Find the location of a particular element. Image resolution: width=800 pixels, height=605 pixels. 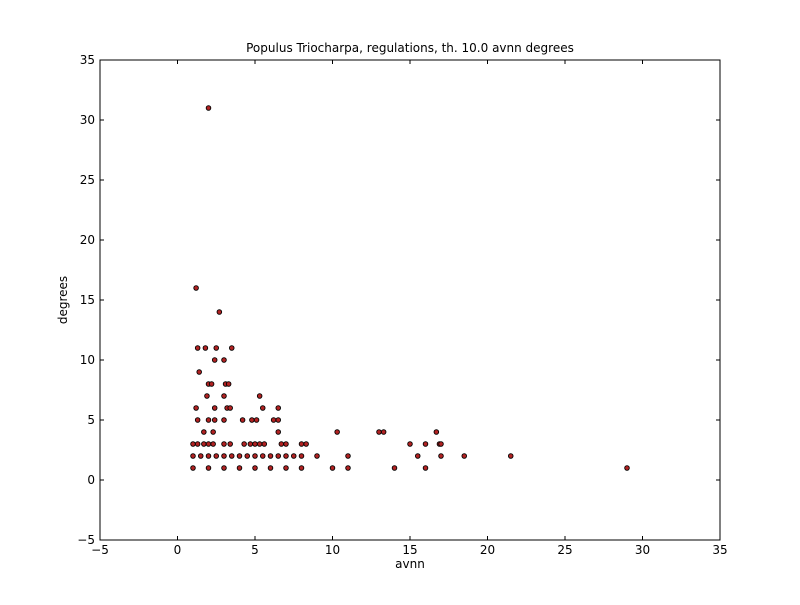

x-axis-title: avnn is located at coordinates (410, 564).